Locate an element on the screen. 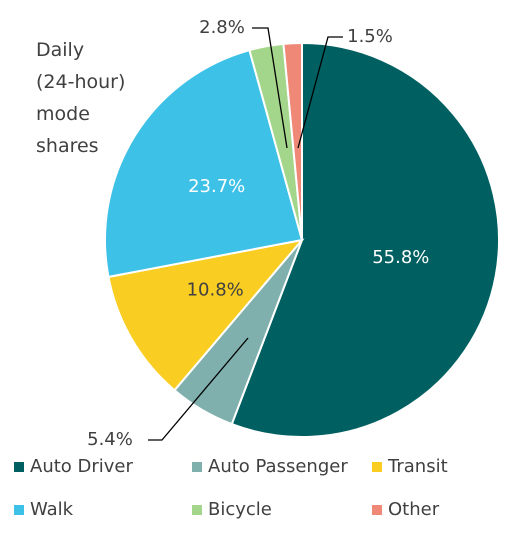 The width and height of the screenshot is (507, 550). legend-label: Transit is located at coordinates (417, 466).